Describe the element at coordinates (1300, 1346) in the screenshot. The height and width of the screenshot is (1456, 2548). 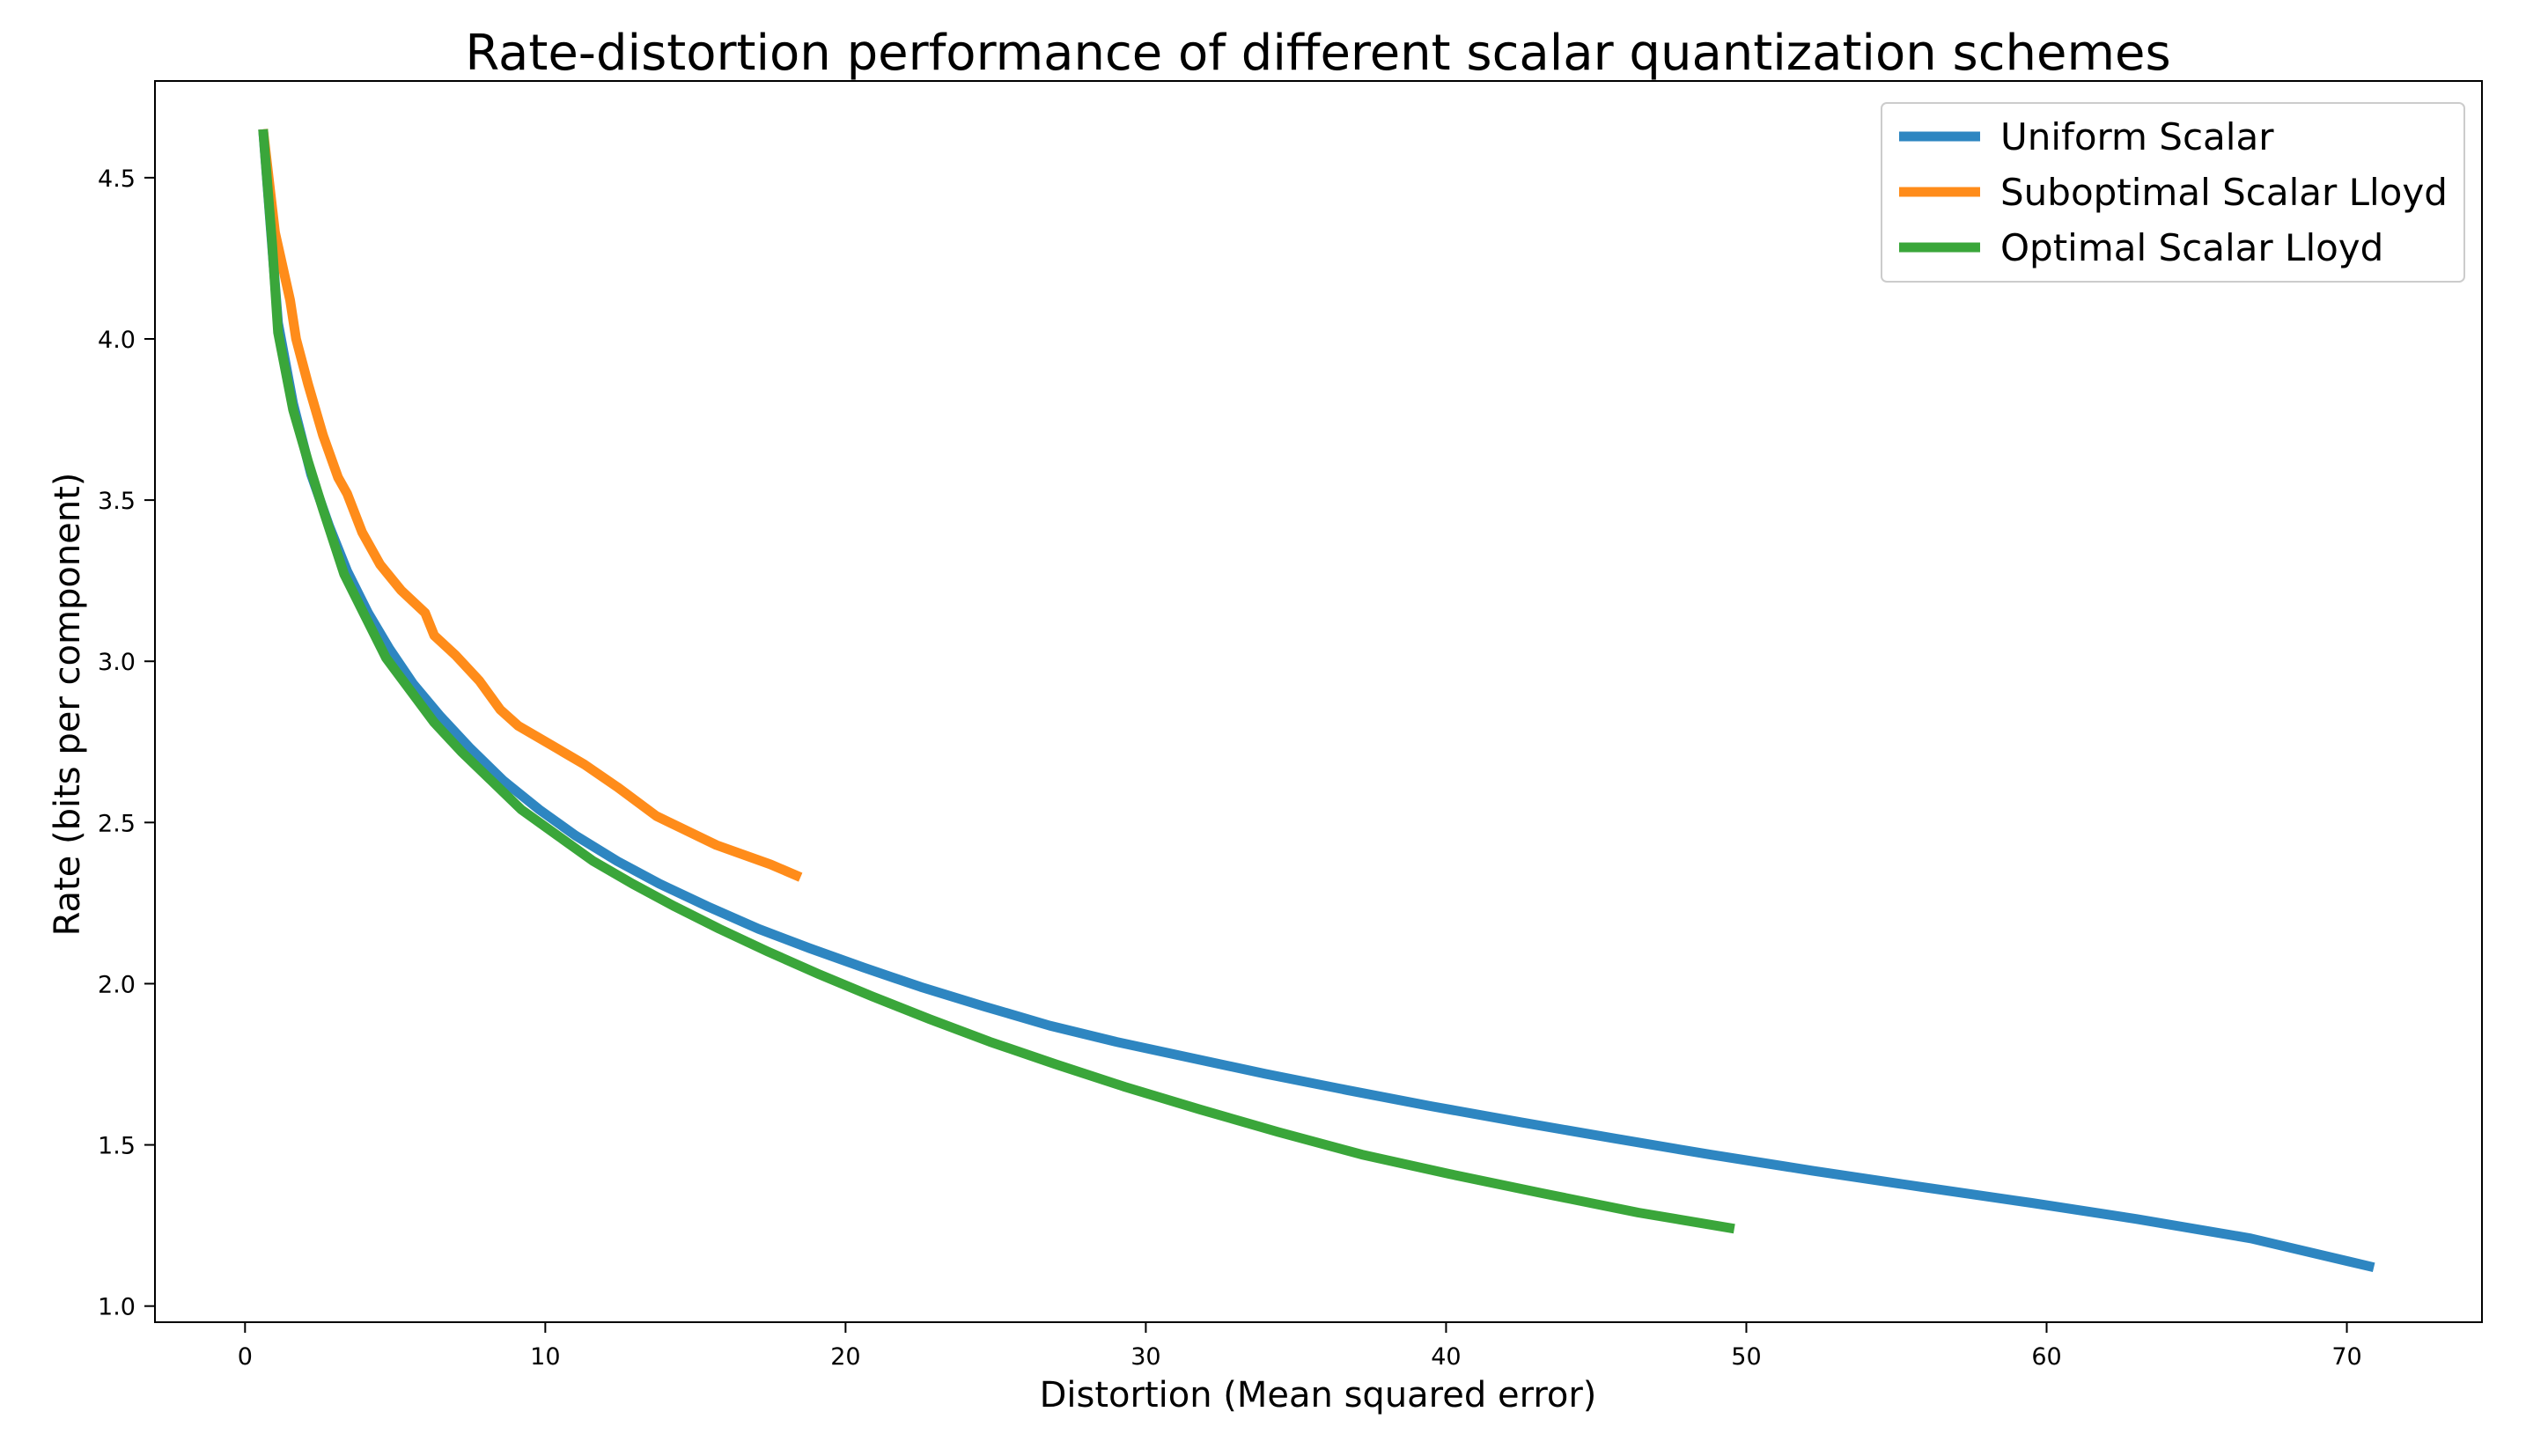
I see `x-axis-ticks: 0 10 20 30 40 50 60 70` at that location.